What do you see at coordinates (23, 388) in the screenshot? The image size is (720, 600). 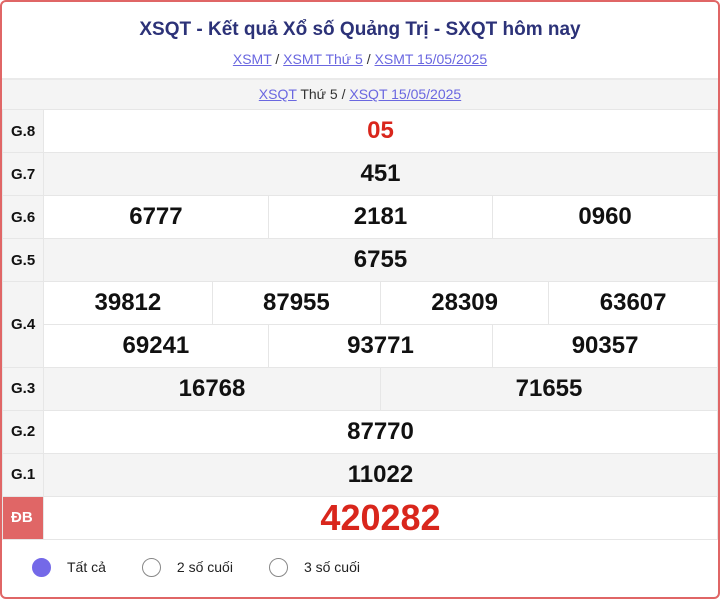 I see `prize-label: G.3` at bounding box center [23, 388].